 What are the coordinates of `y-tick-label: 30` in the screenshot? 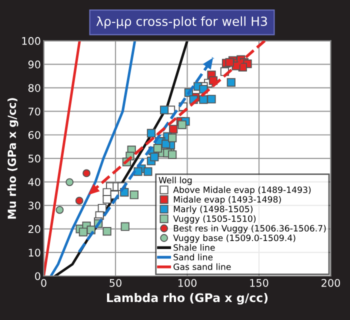 It's located at (34, 206).